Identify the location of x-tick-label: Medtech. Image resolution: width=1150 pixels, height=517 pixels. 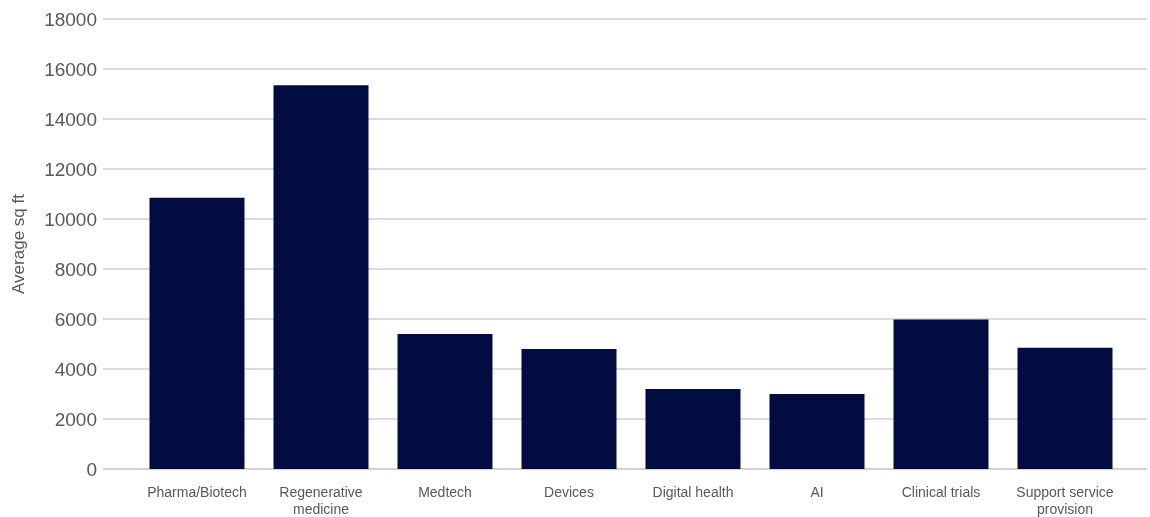
(445, 492).